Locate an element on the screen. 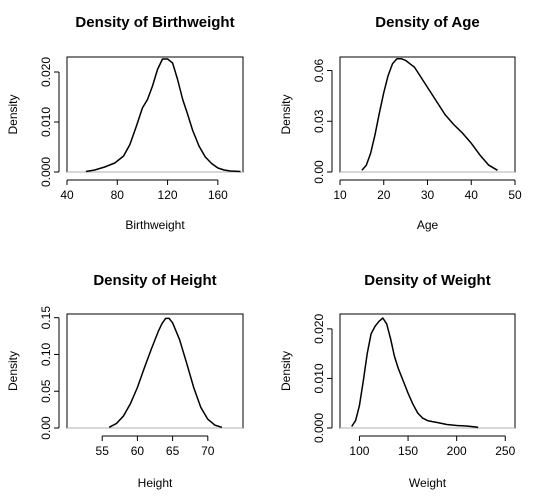  x-tick-label: 150 is located at coordinates (408, 451).